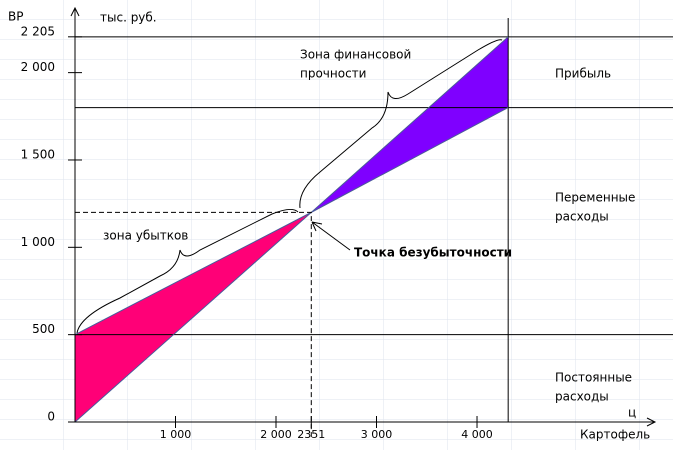  Describe the element at coordinates (145, 236) in the screenshot. I see `annotation: зона убытков` at that location.